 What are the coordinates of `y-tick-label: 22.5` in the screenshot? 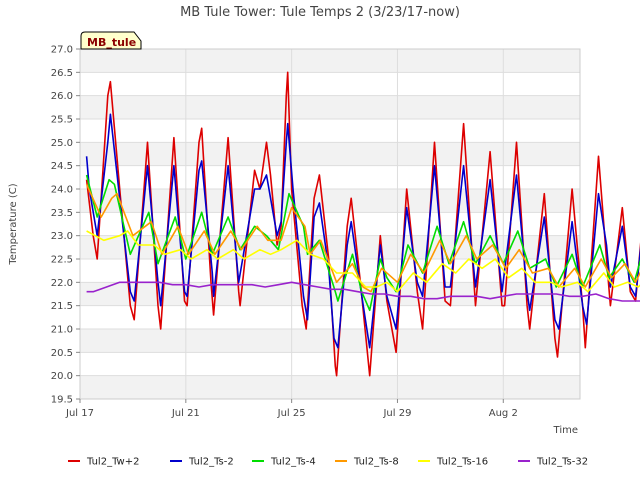 It's located at (62, 260).